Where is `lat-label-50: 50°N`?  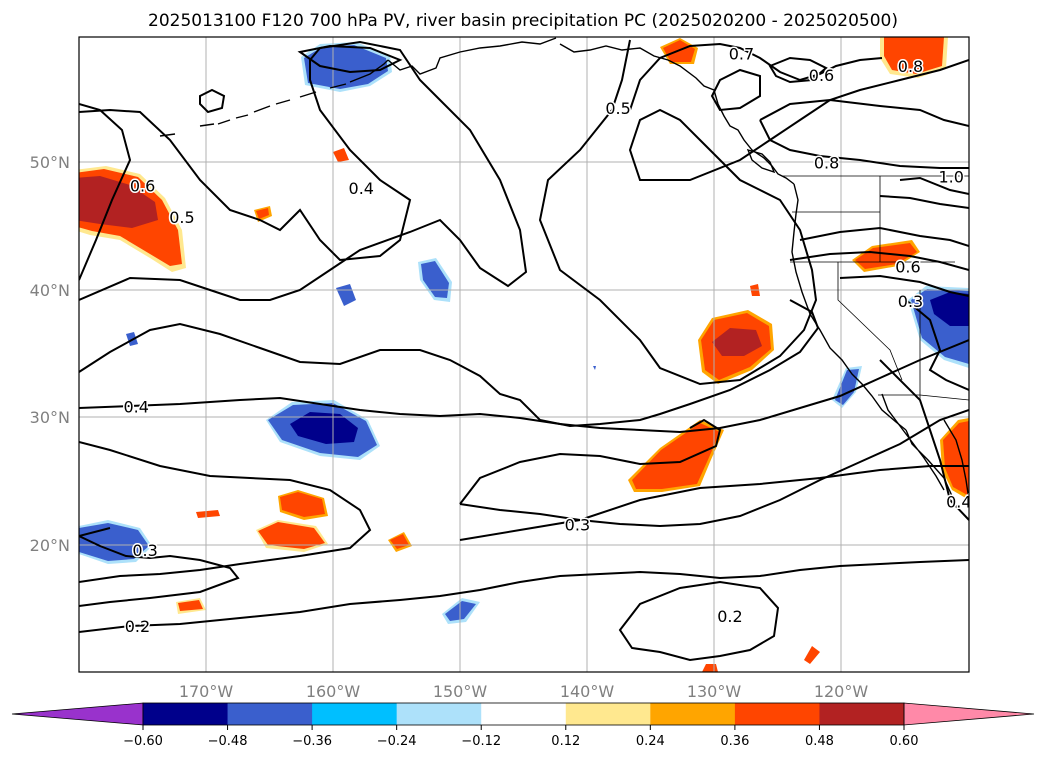
lat-label-50: 50°N is located at coordinates (50, 162).